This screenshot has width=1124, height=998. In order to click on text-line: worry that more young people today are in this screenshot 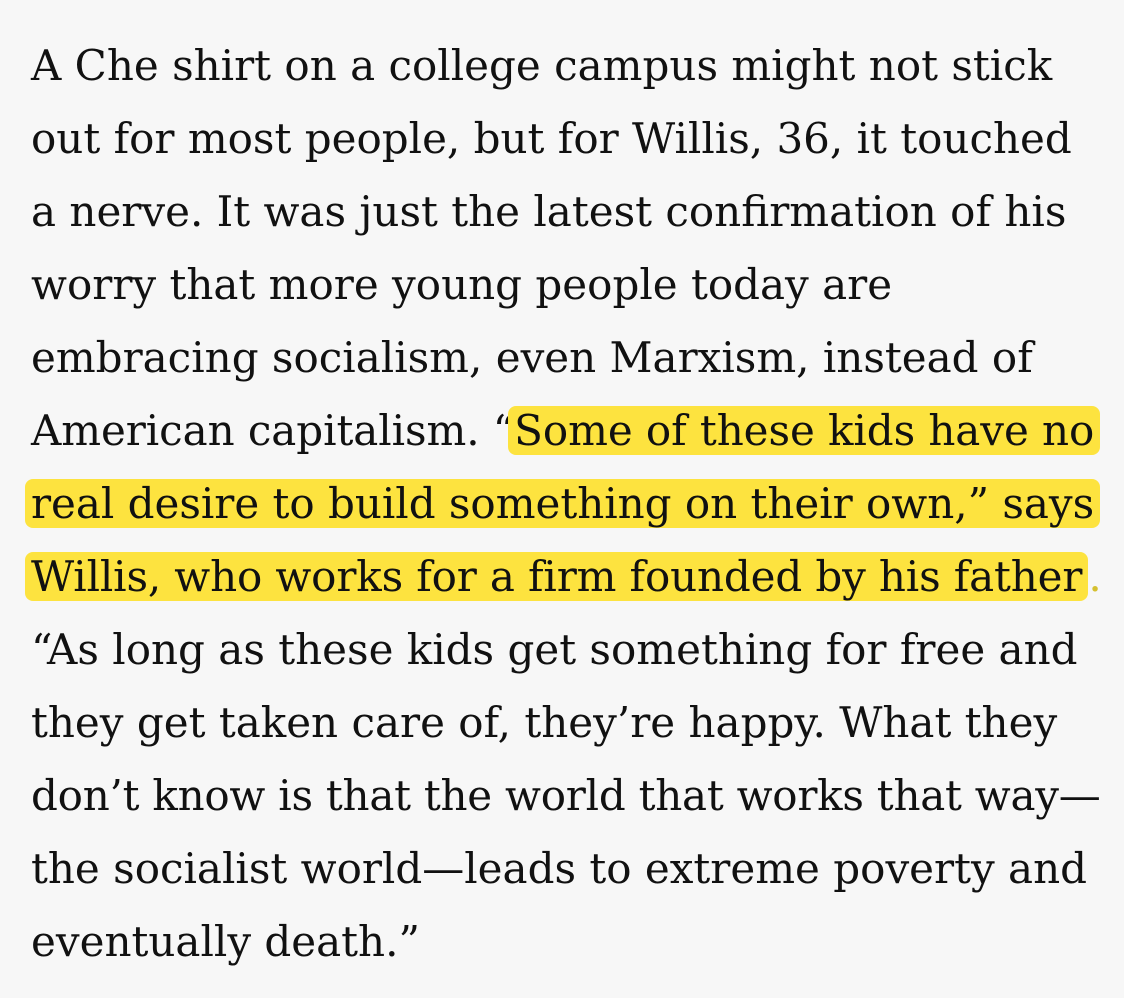, I will do `click(462, 284)`.